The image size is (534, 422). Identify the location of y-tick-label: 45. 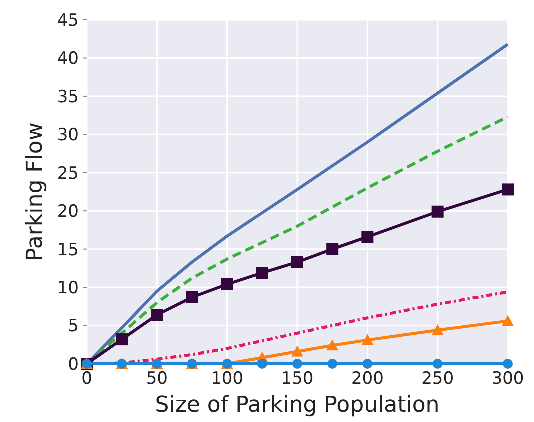
(68, 20).